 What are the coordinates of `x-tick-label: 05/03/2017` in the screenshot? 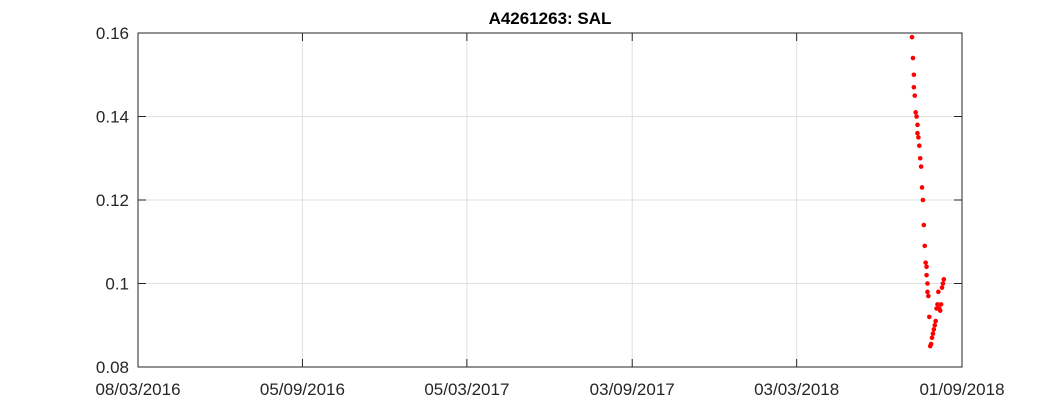 It's located at (466, 389).